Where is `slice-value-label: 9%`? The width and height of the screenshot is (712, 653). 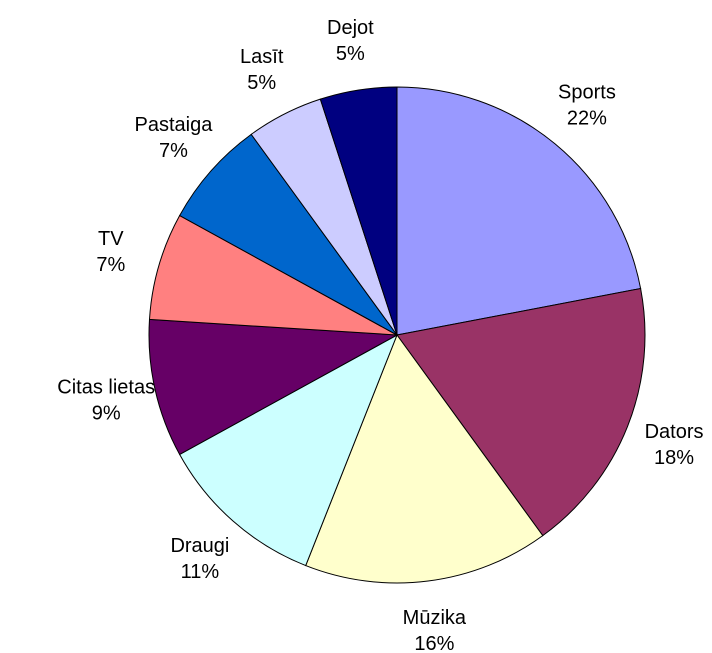 slice-value-label: 9% is located at coordinates (106, 413).